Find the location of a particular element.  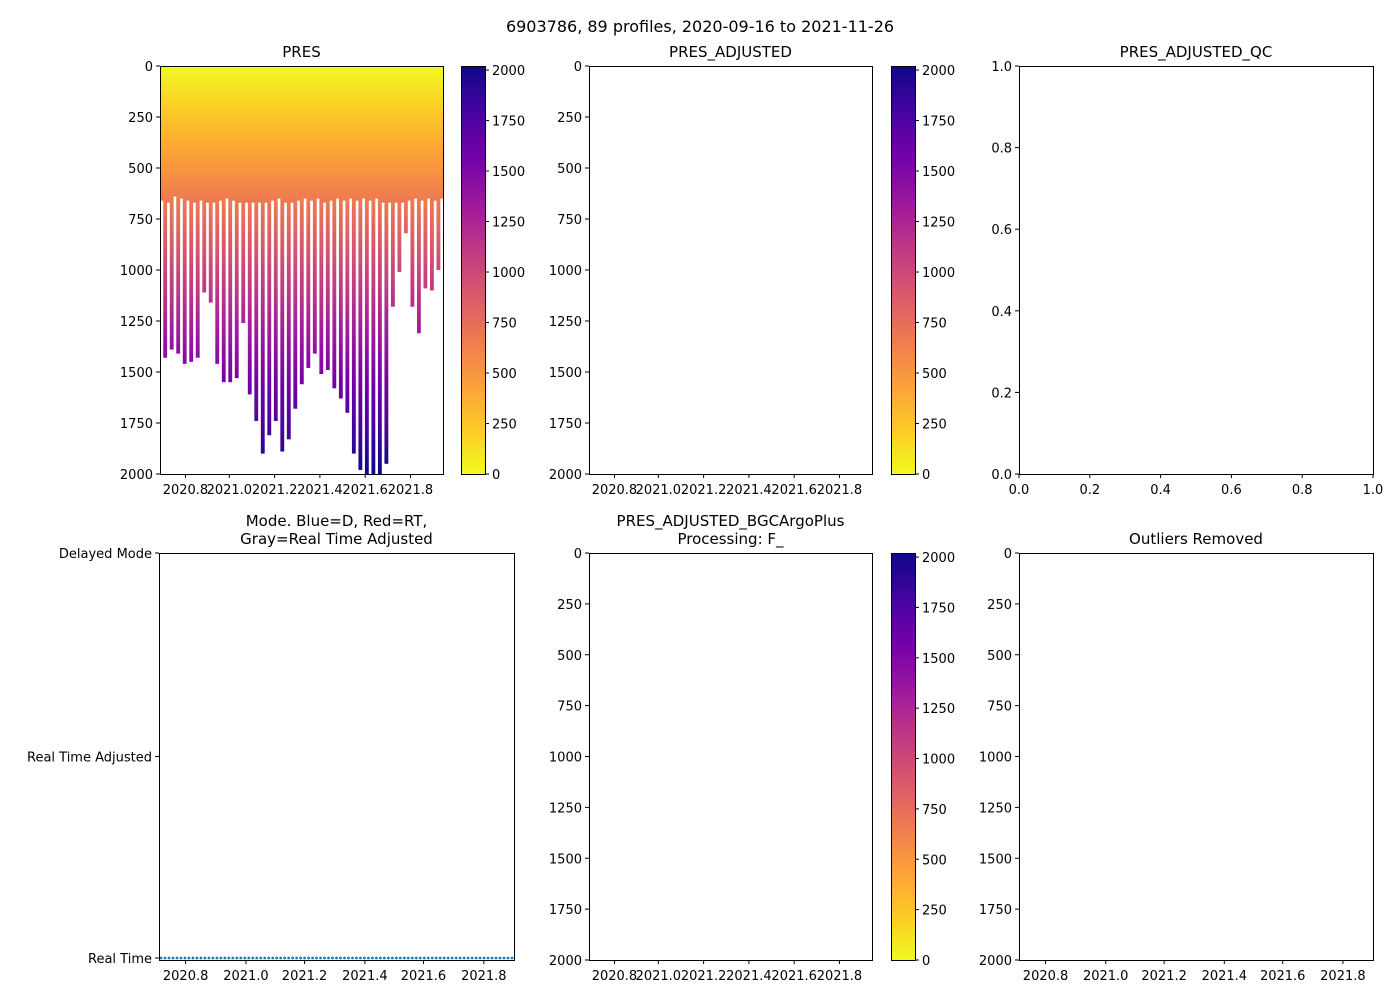

mode-ytick-label: Delayed Mode is located at coordinates (105, 554).